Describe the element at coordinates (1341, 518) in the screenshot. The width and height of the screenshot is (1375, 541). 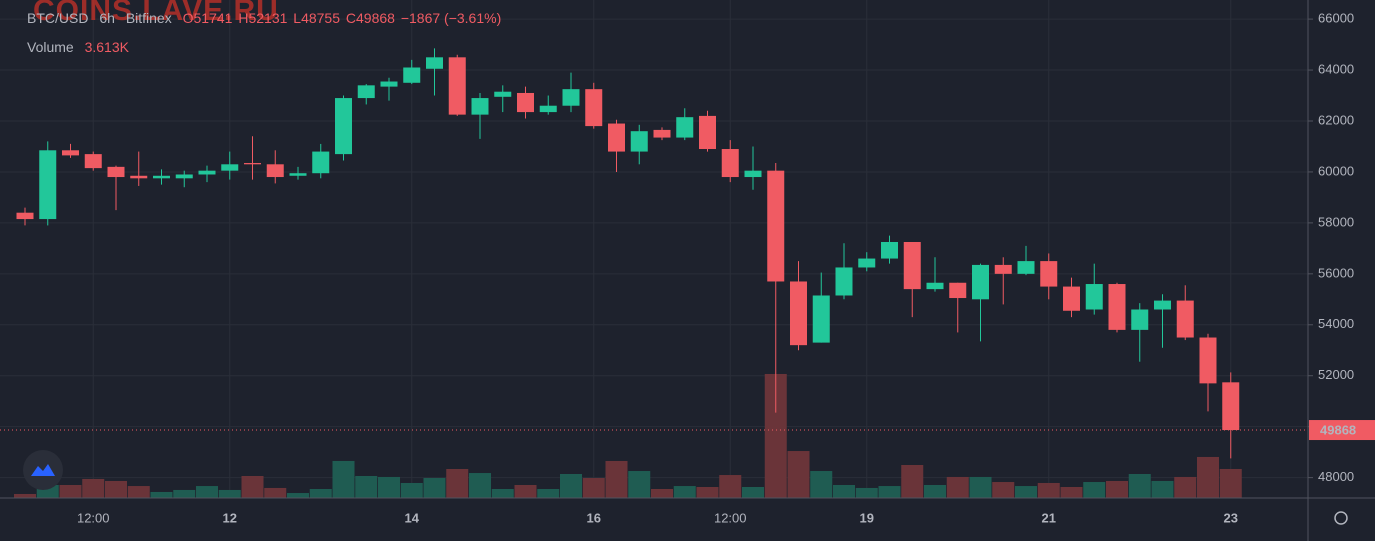
I see `settings-icon` at that location.